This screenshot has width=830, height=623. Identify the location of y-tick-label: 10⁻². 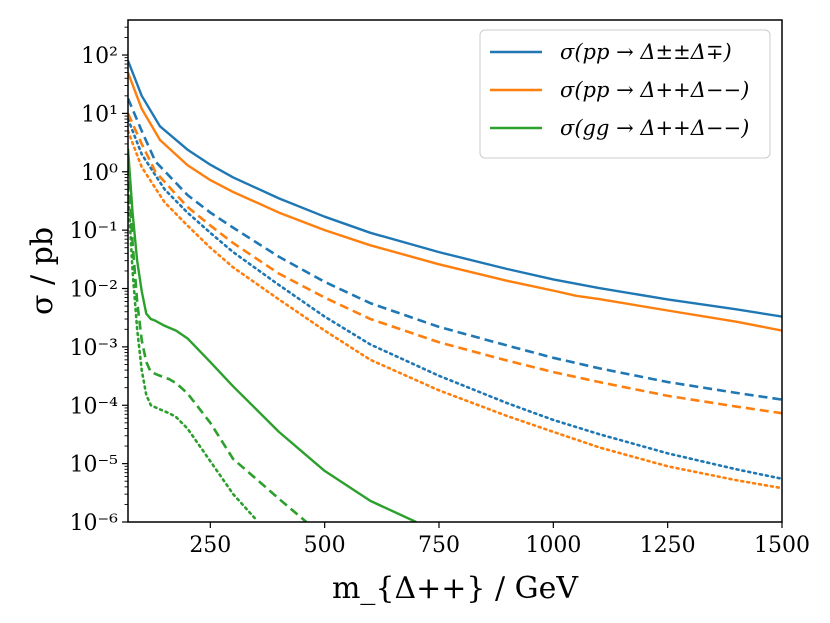
(94, 290).